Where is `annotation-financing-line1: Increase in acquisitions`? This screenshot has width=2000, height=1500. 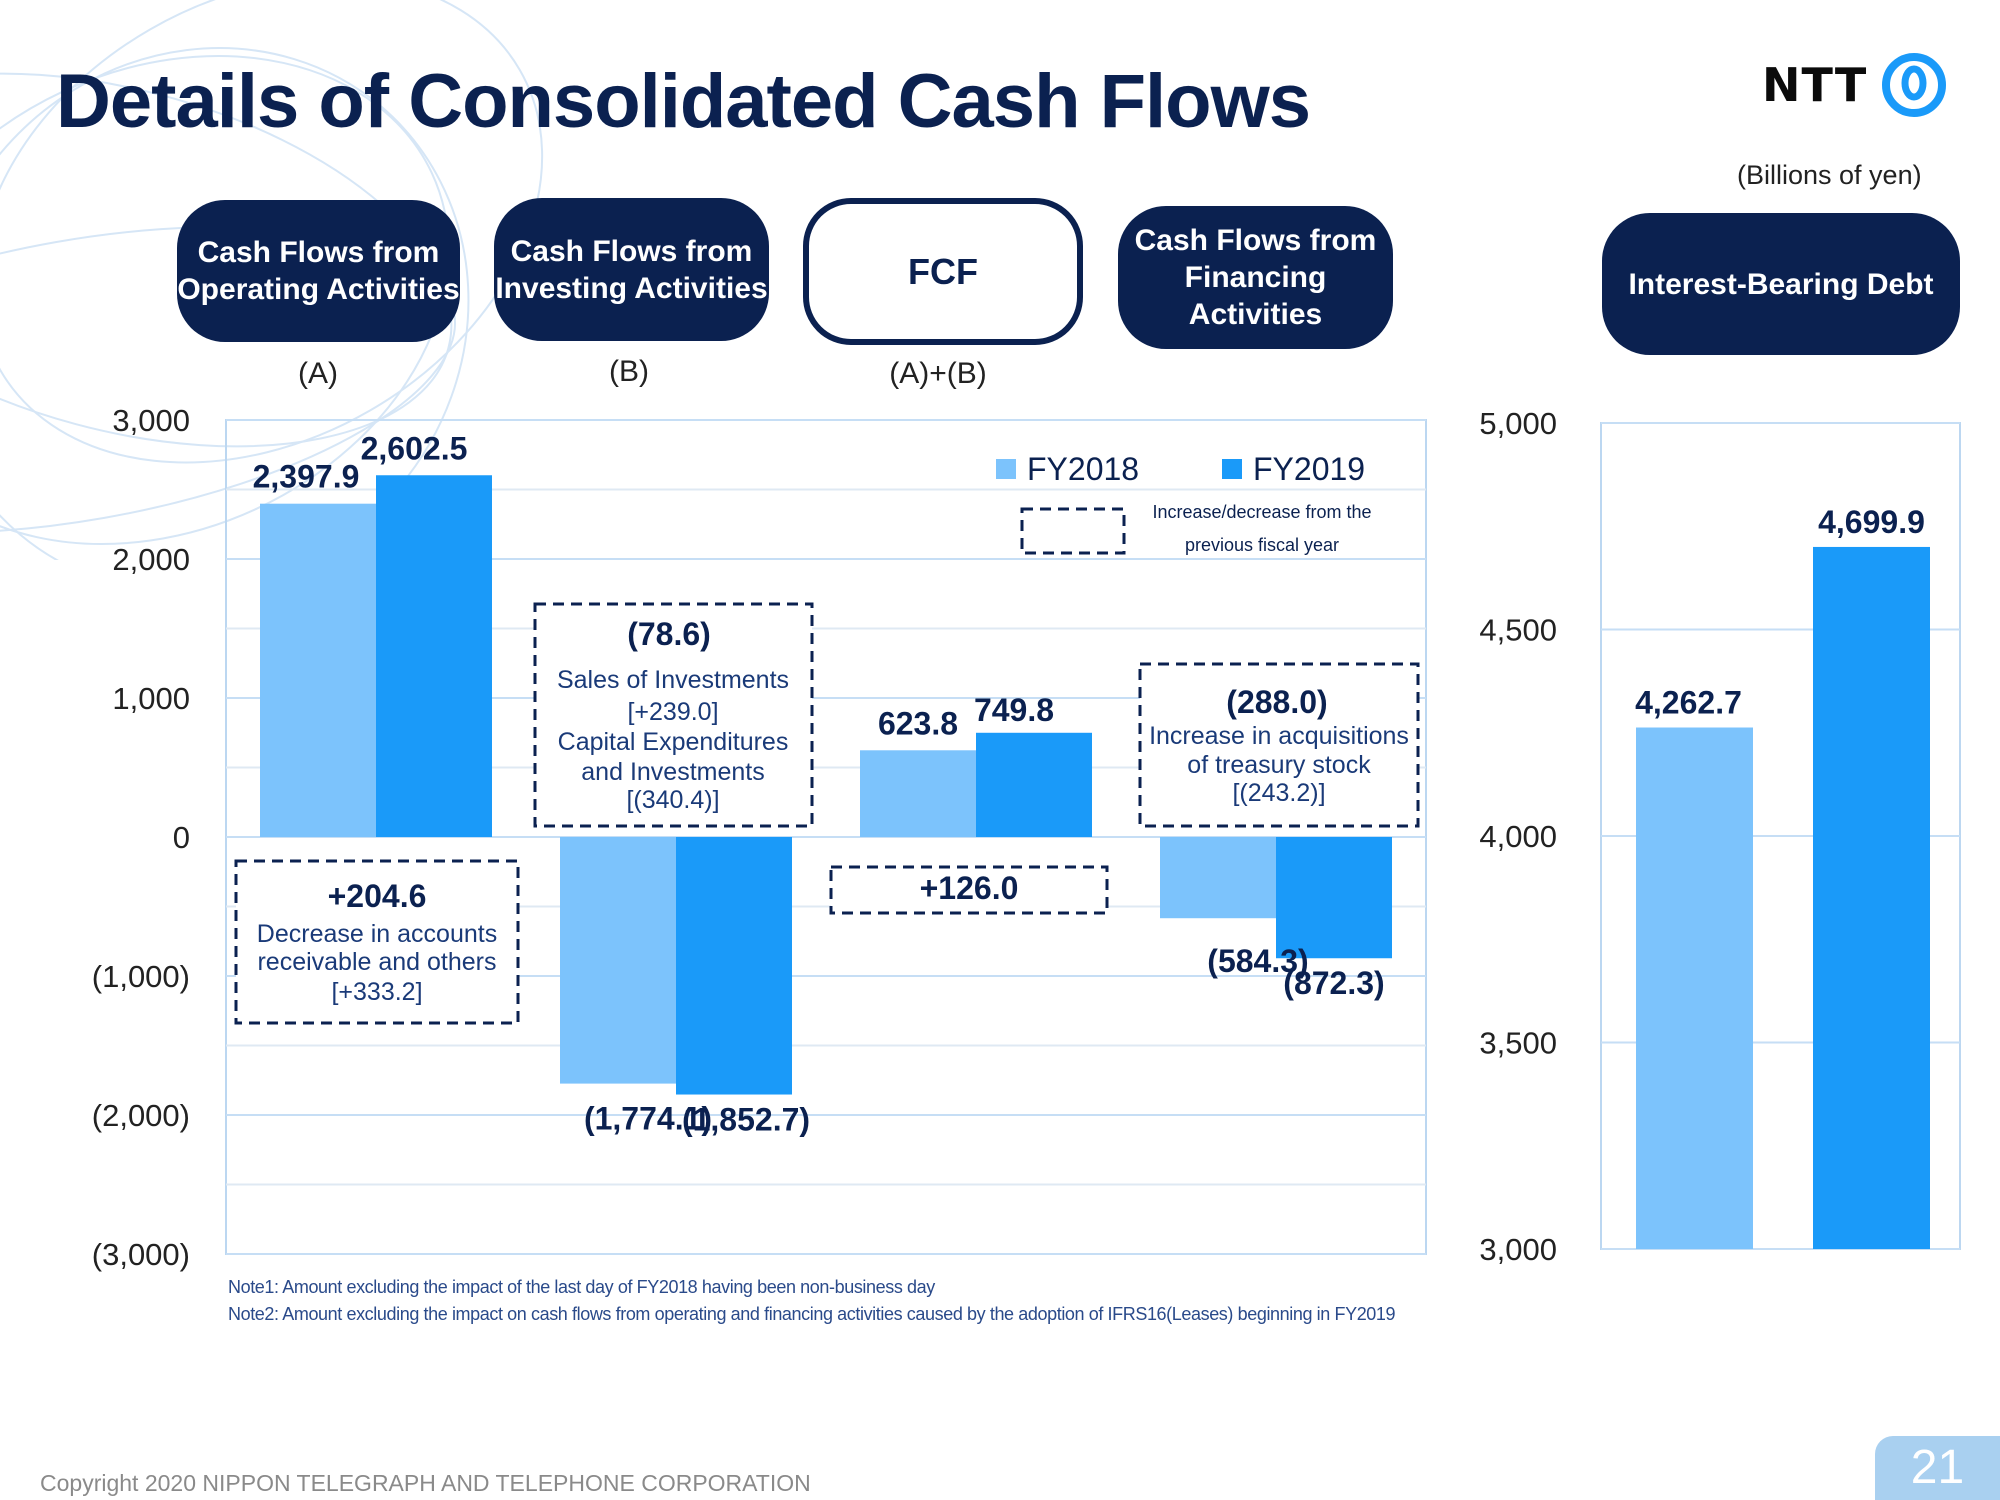
annotation-financing-line1: Increase in acquisitions is located at coordinates (1279, 736).